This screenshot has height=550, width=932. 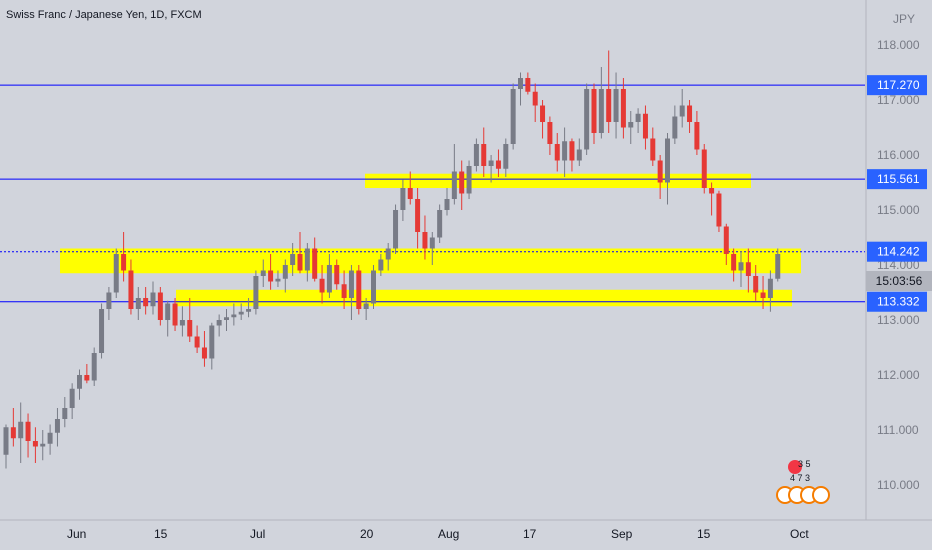 I want to click on event-badge-red-icon, so click(x=795, y=467).